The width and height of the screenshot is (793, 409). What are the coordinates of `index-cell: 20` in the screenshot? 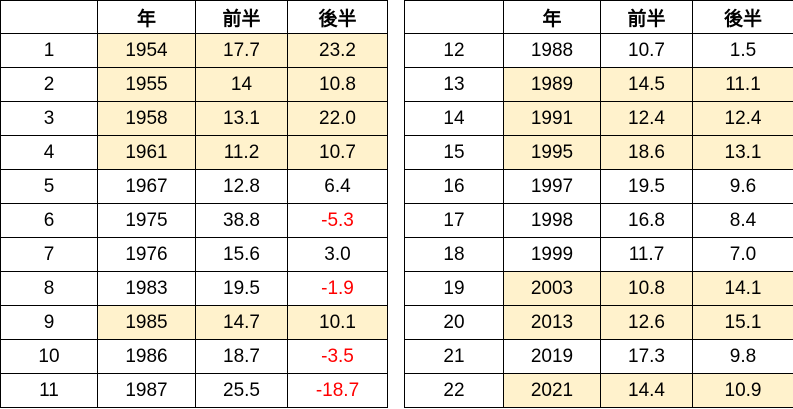 It's located at (454, 322).